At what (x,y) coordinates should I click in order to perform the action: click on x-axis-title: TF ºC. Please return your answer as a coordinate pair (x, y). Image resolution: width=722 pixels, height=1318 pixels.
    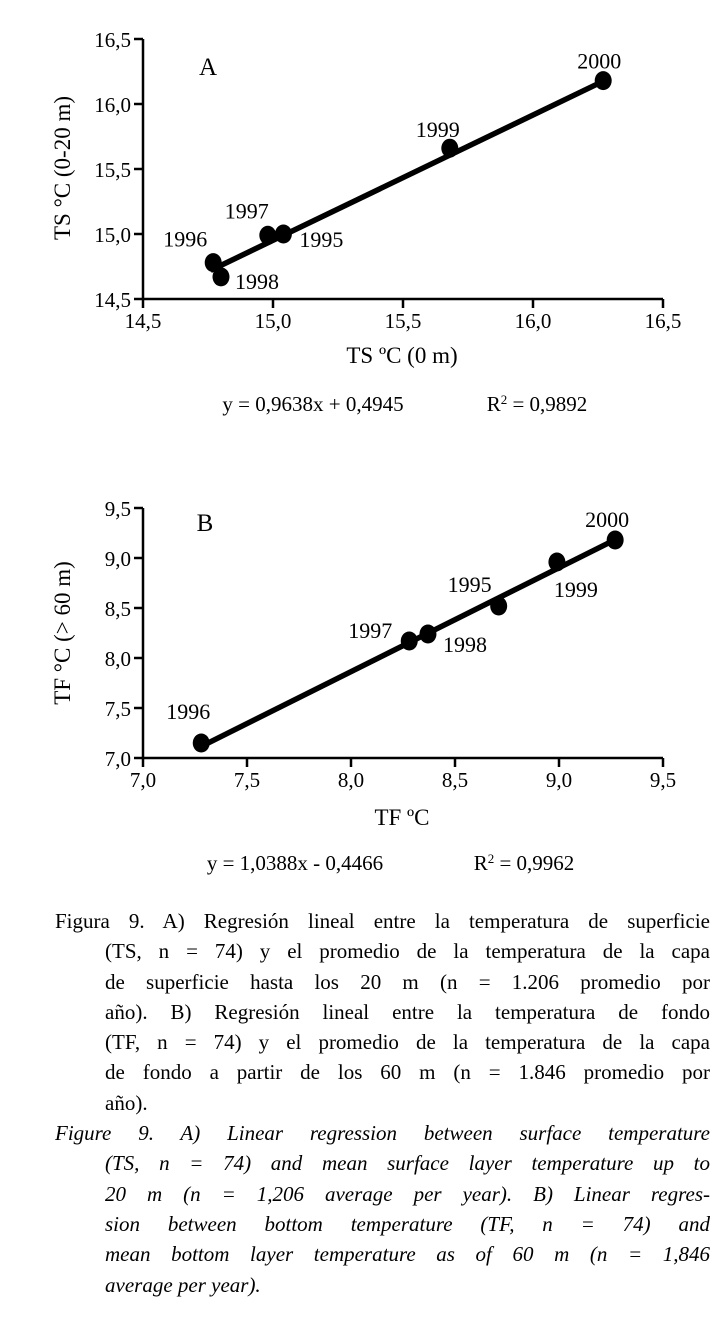
    Looking at the image, I should click on (401, 817).